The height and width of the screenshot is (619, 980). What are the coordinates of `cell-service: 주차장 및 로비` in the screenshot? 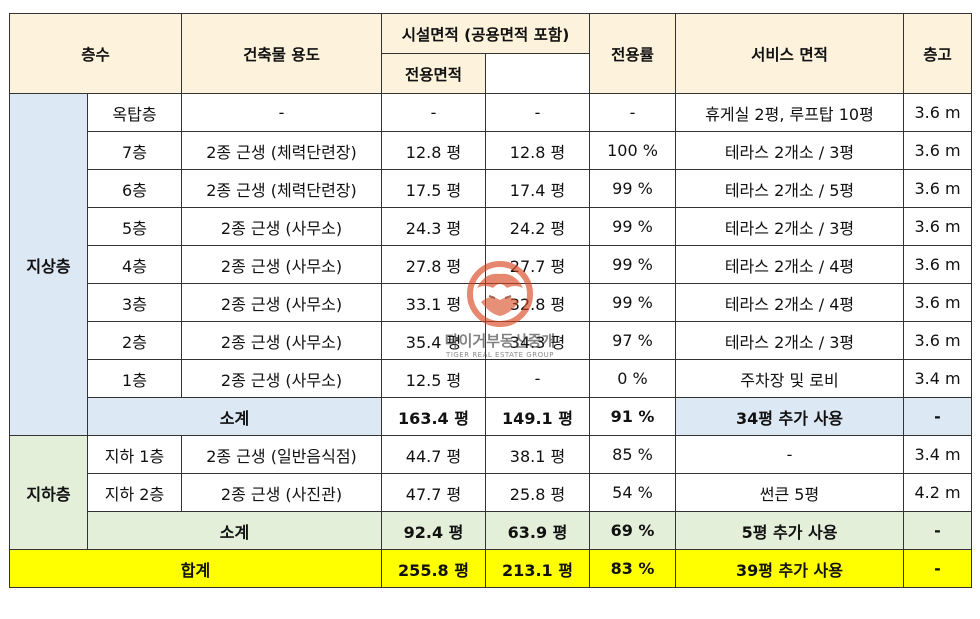 It's located at (789, 378).